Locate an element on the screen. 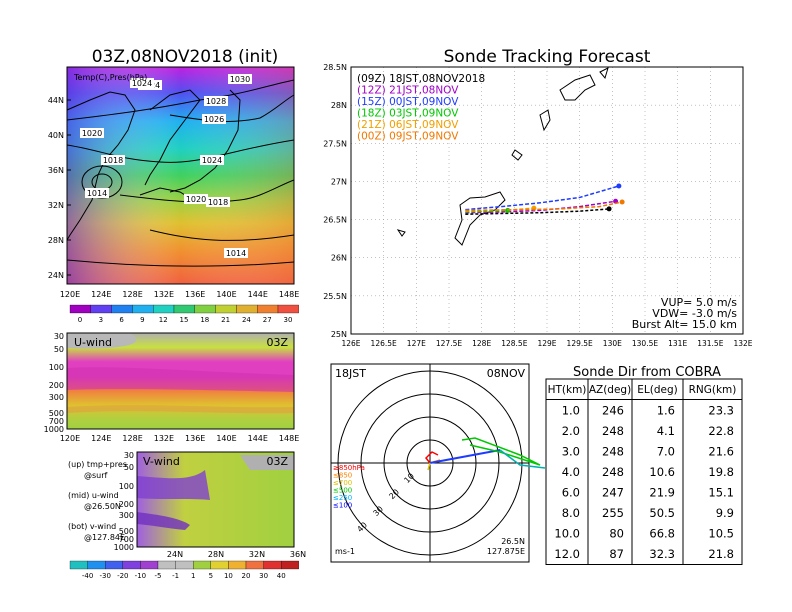 The width and height of the screenshot is (792, 612). temp-colorbar-label: 27 is located at coordinates (267, 320).